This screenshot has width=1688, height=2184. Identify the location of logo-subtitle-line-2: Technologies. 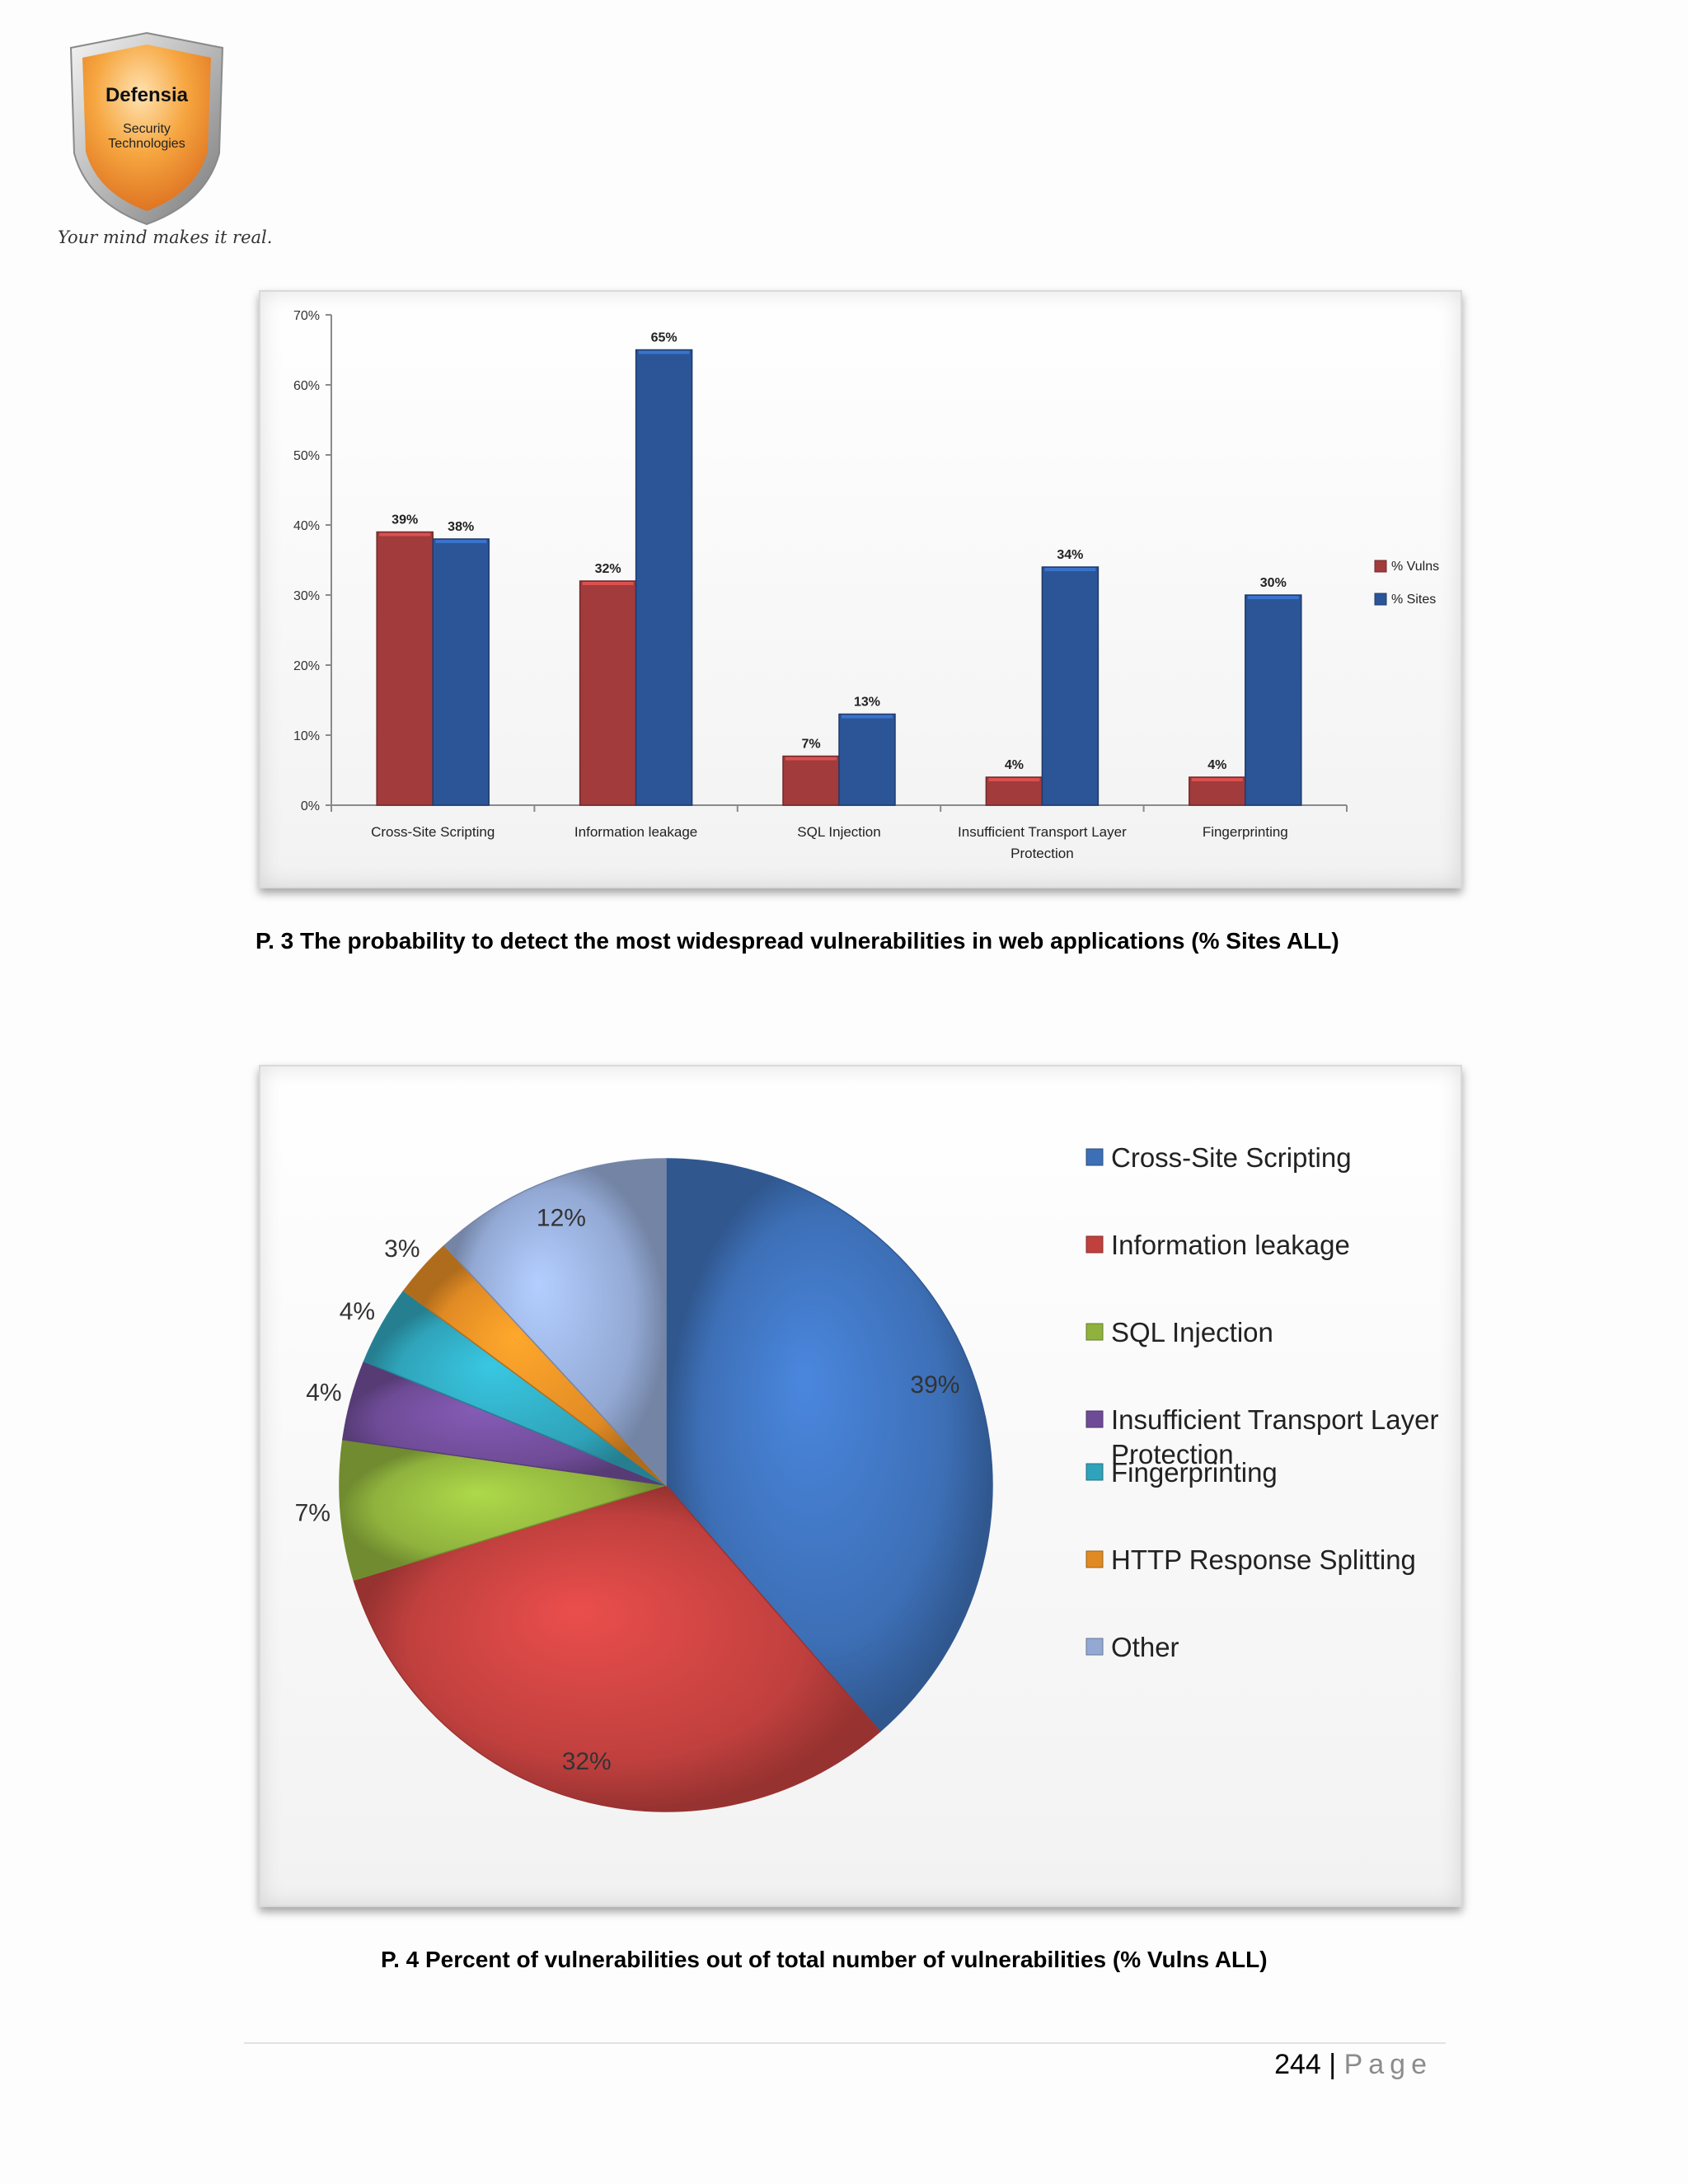
(146, 144).